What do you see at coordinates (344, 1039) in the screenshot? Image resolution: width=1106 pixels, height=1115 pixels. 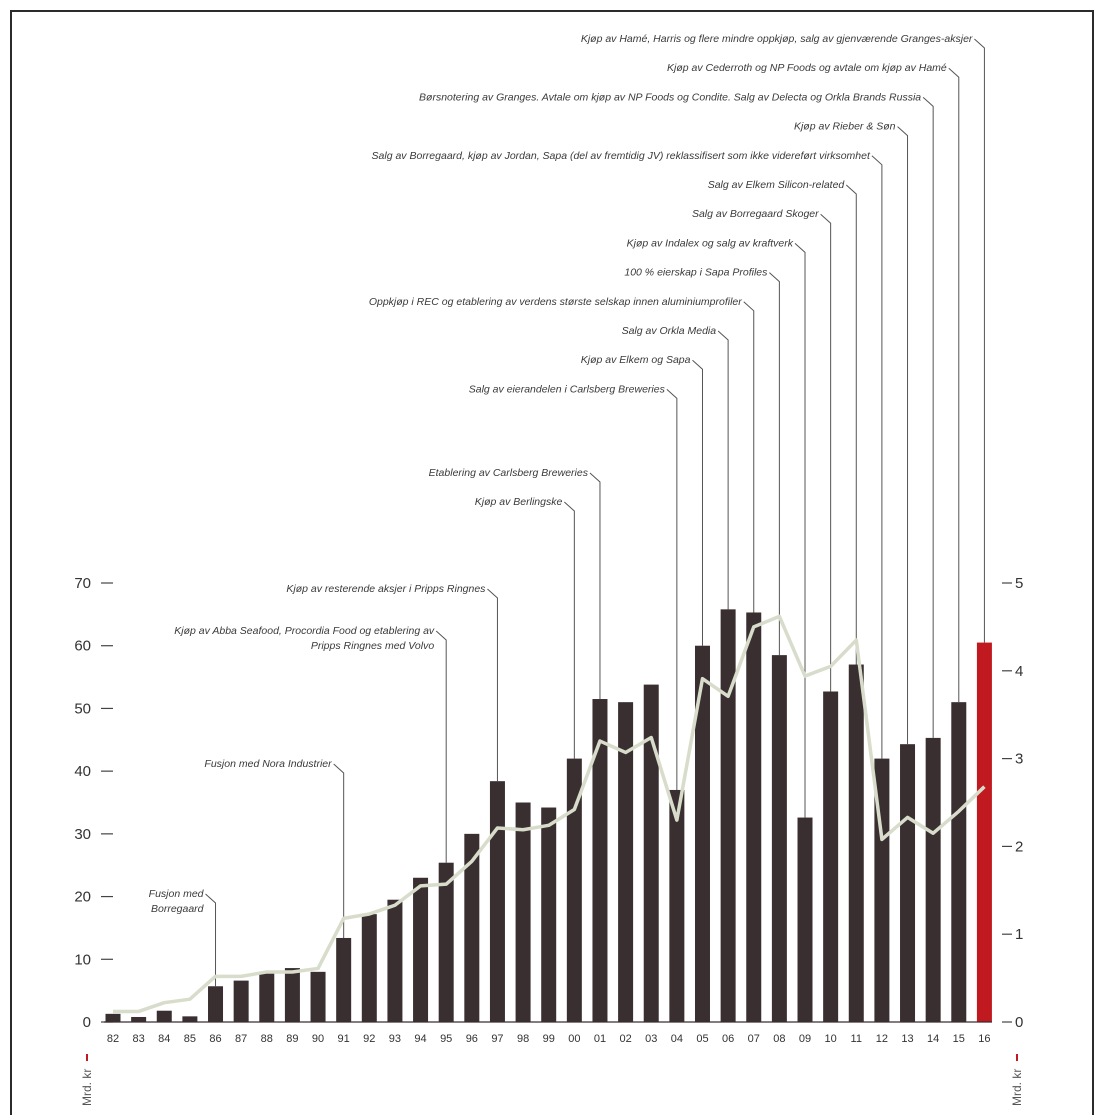 I see `x-axis-tick-label: 91` at bounding box center [344, 1039].